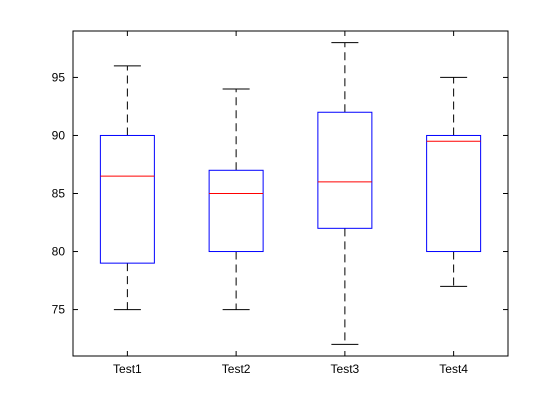 Image resolution: width=560 pixels, height=420 pixels. I want to click on box-test2, so click(236, 199).